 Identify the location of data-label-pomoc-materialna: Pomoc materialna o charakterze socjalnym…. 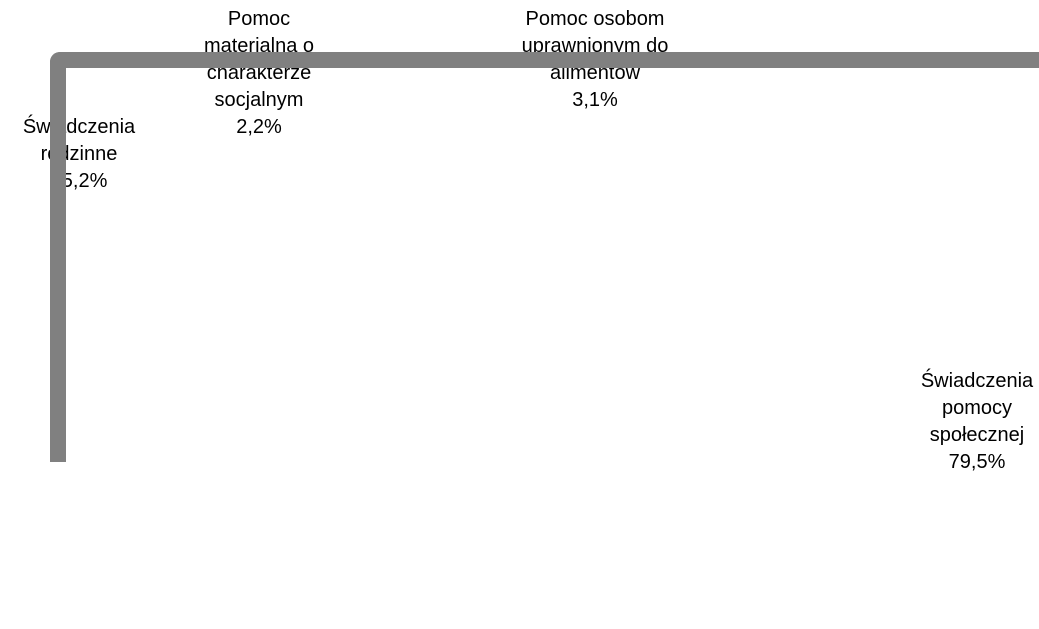
(259, 73).